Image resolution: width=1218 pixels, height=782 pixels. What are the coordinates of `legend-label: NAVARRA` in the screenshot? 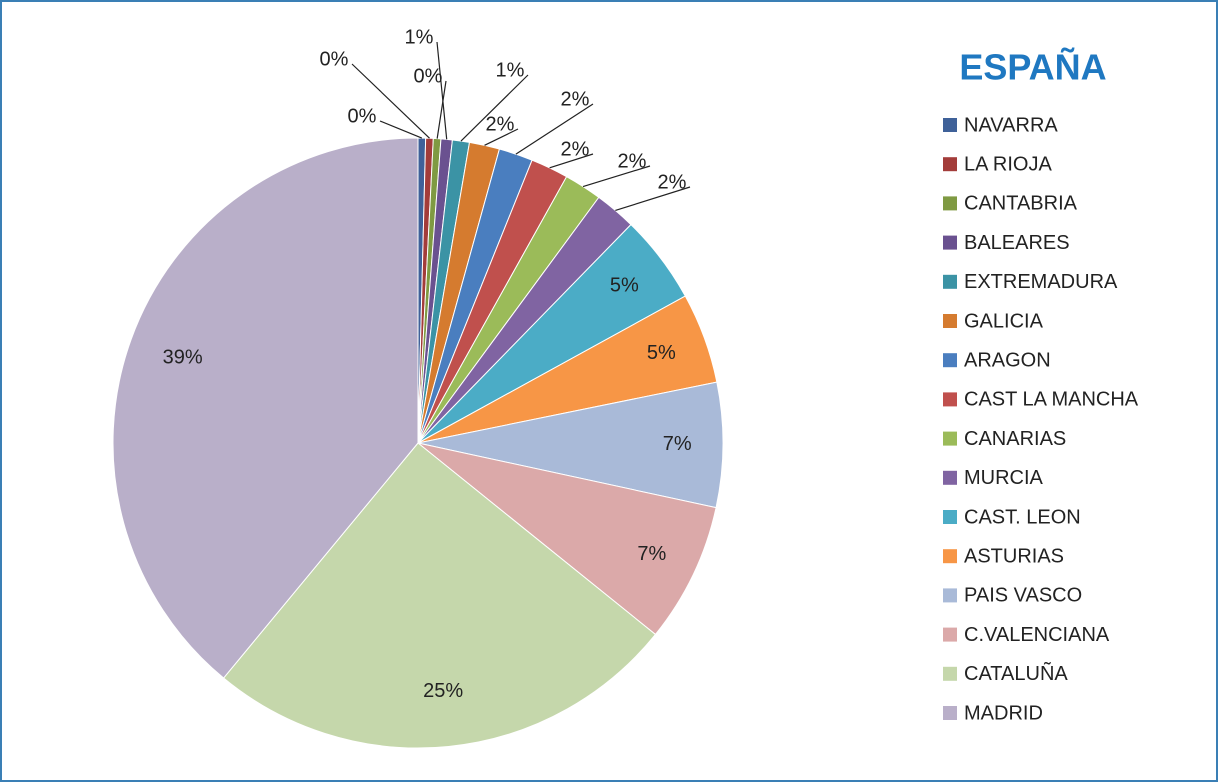 It's located at (1011, 125).